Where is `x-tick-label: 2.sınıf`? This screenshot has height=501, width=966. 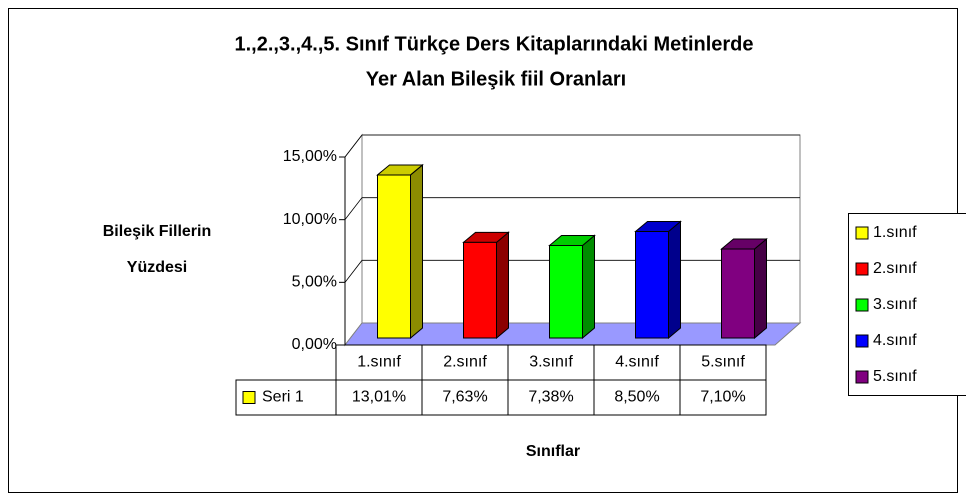 x-tick-label: 2.sınıf is located at coordinates (465, 362).